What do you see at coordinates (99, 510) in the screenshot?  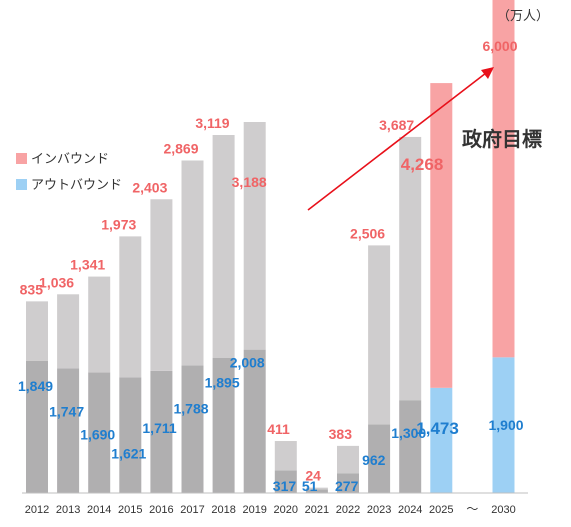 I see `x-tick-label: 2014` at bounding box center [99, 510].